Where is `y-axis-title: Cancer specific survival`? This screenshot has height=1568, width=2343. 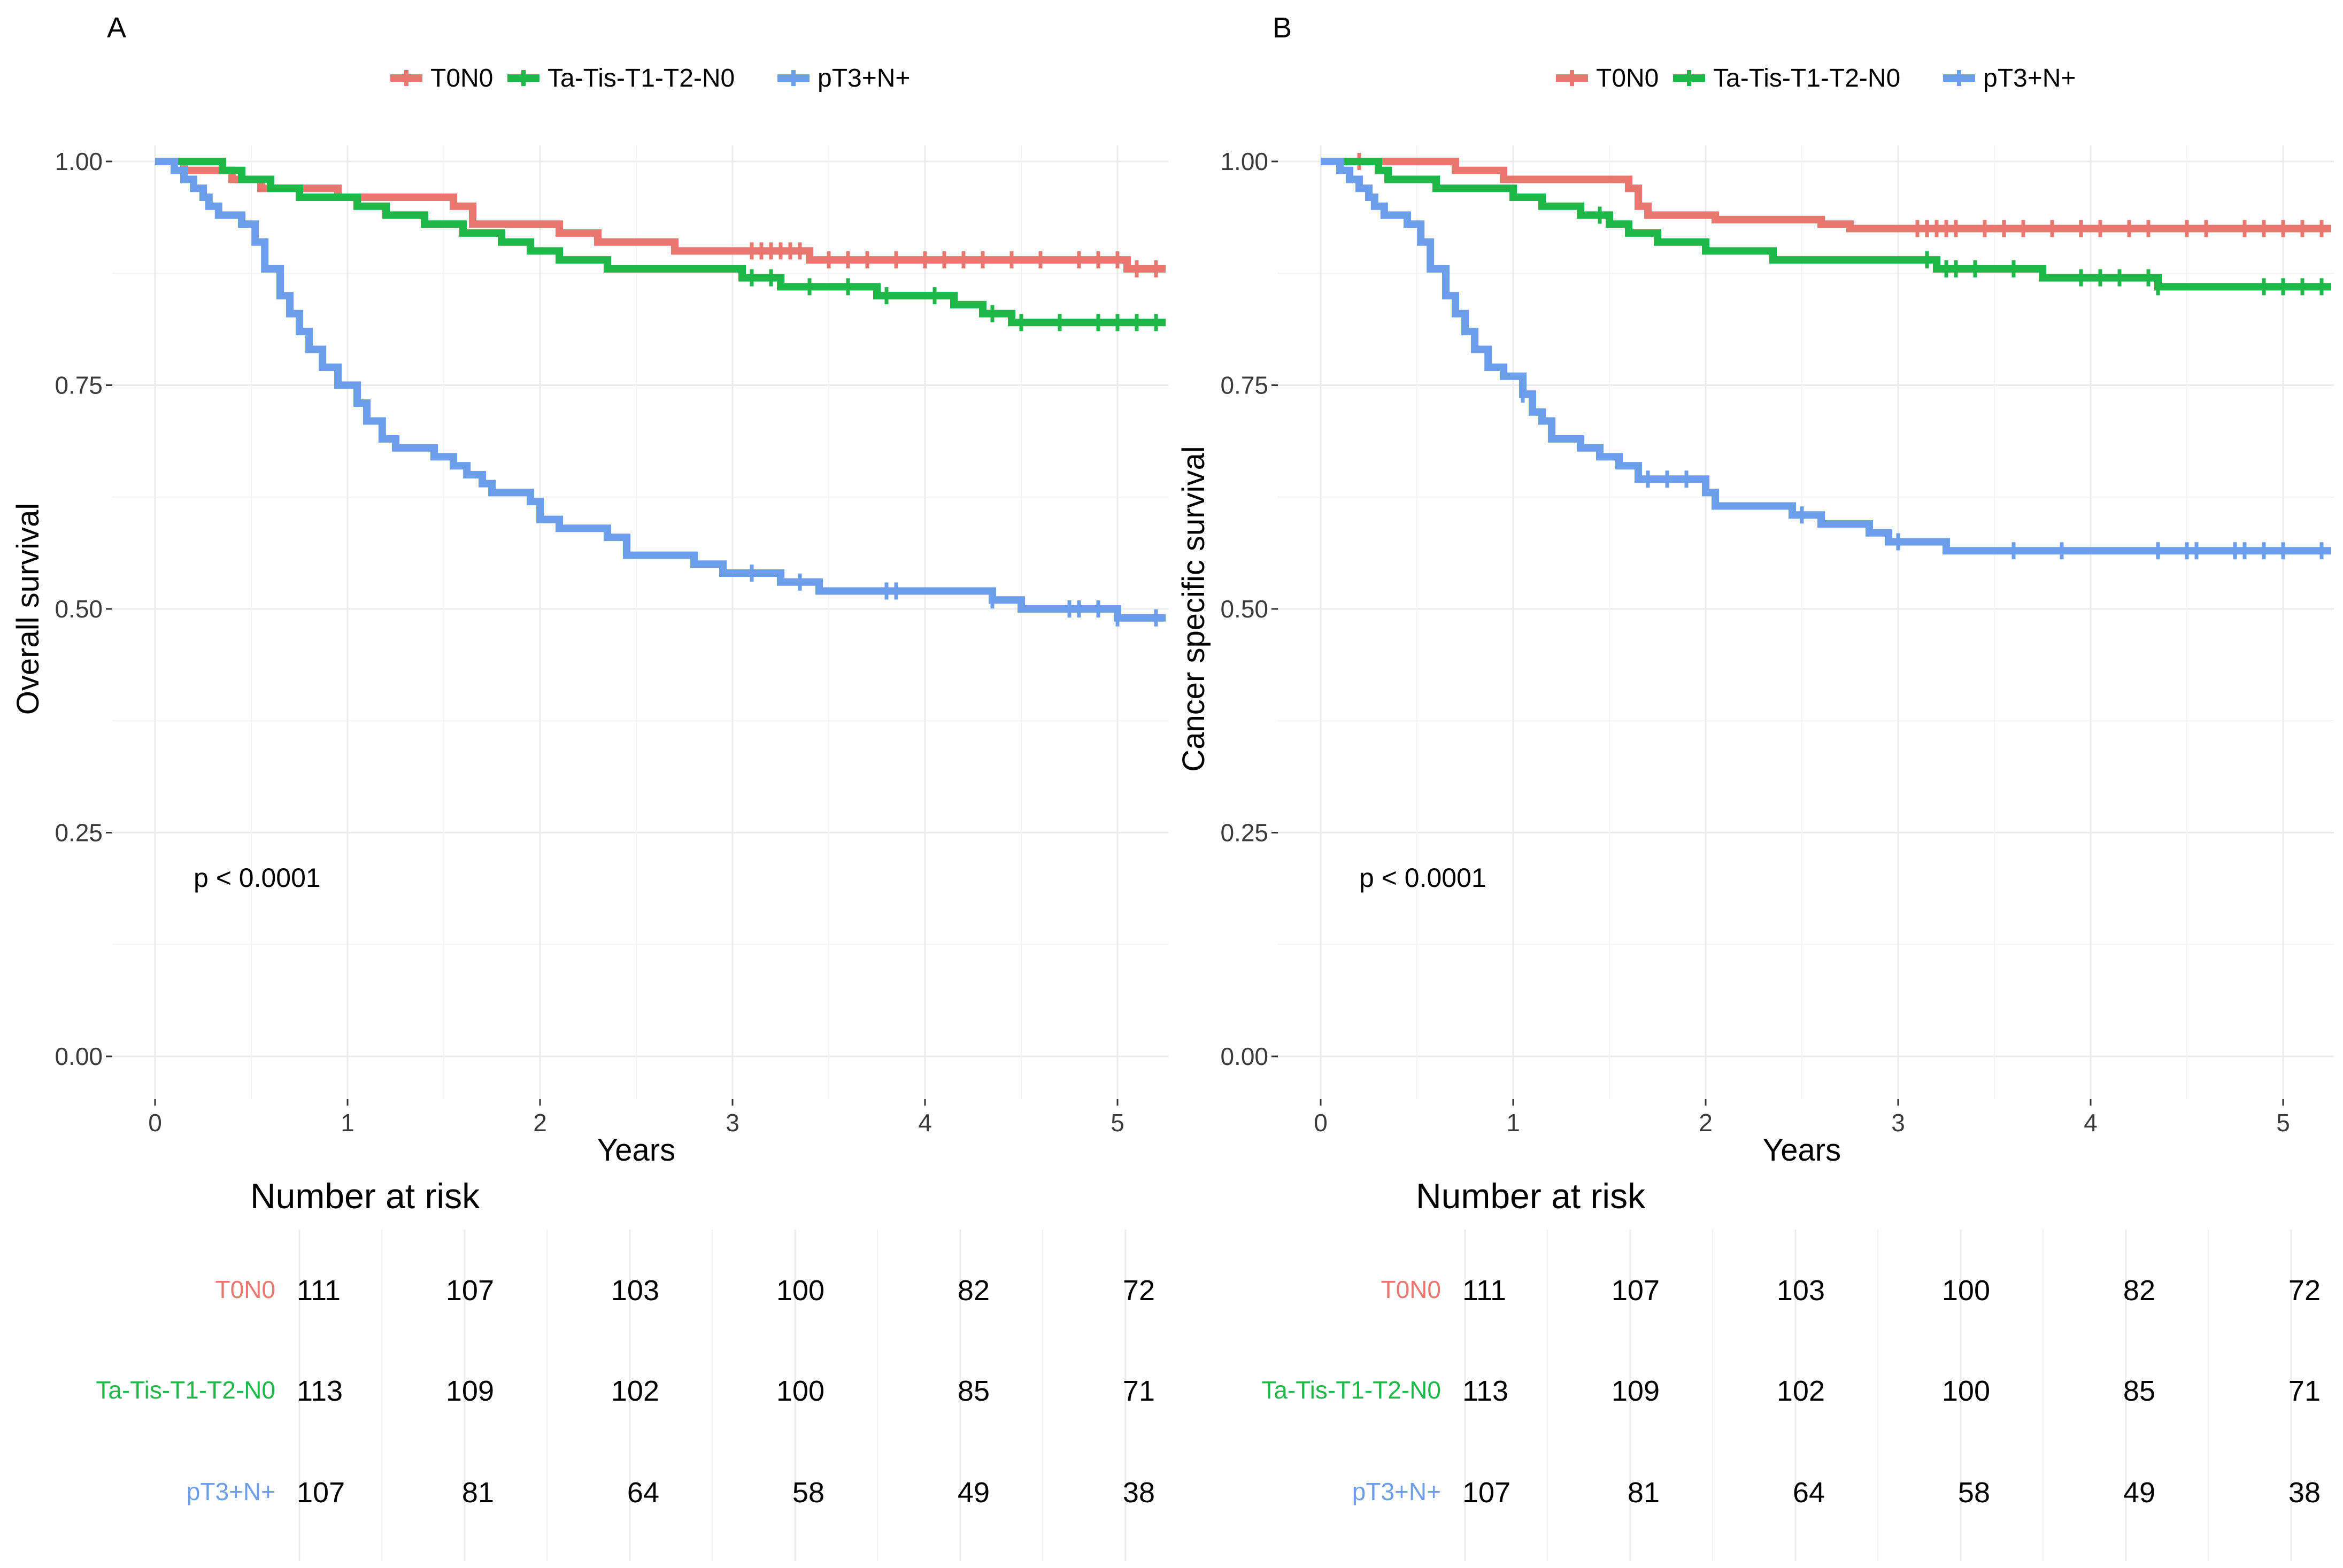 y-axis-title: Cancer specific survival is located at coordinates (1193, 608).